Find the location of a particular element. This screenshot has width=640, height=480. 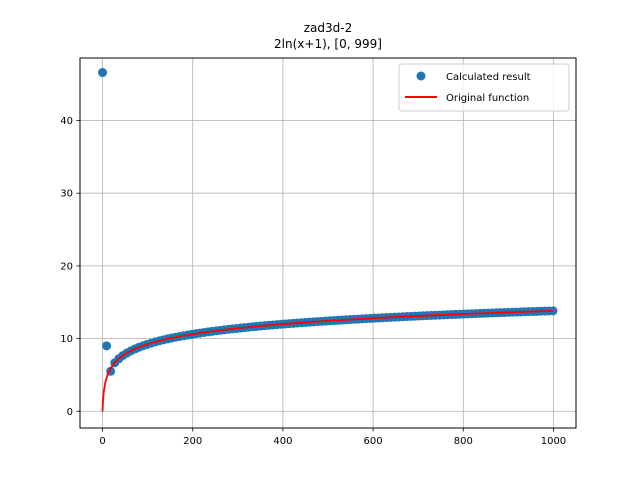

legend-label-original-function: Original function is located at coordinates (487, 98).